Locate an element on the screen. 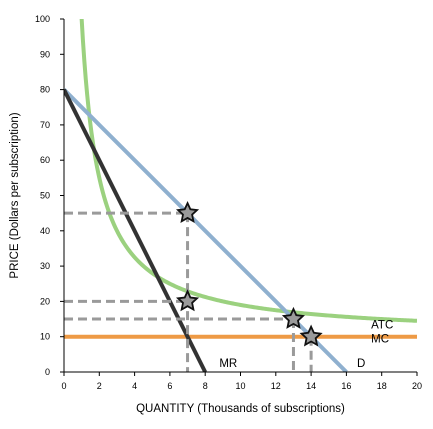  curve-label-mc: MC is located at coordinates (380, 339).